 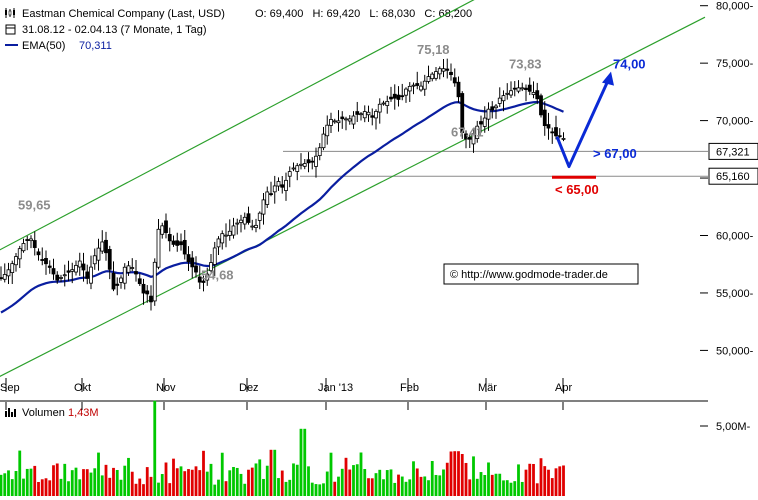 What do you see at coordinates (615, 153) in the screenshot?
I see `annotation-blue: > 67,00` at bounding box center [615, 153].